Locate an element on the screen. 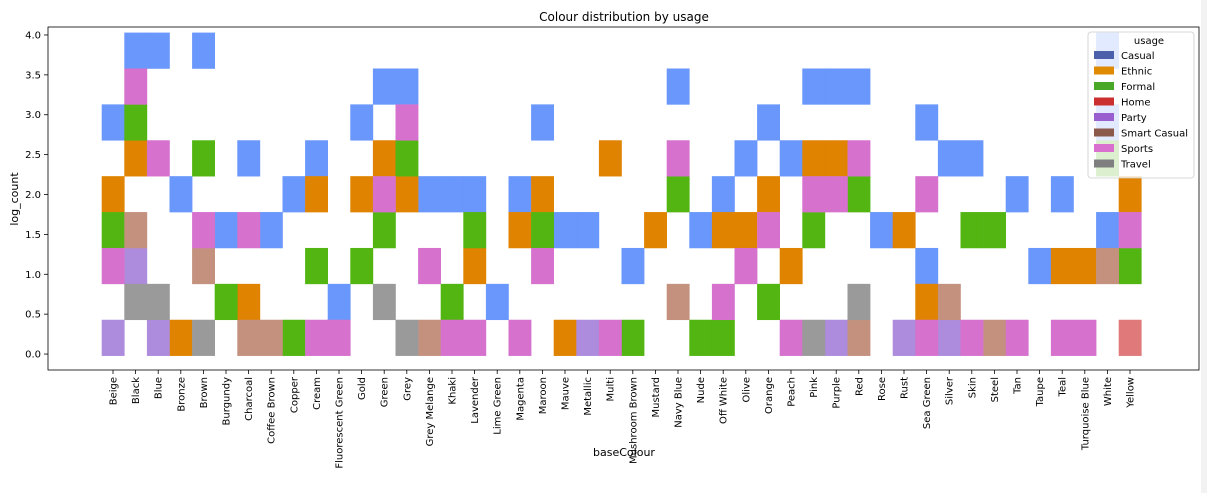 The height and width of the screenshot is (493, 1207). cell-ethnic-cream is located at coordinates (316, 194).